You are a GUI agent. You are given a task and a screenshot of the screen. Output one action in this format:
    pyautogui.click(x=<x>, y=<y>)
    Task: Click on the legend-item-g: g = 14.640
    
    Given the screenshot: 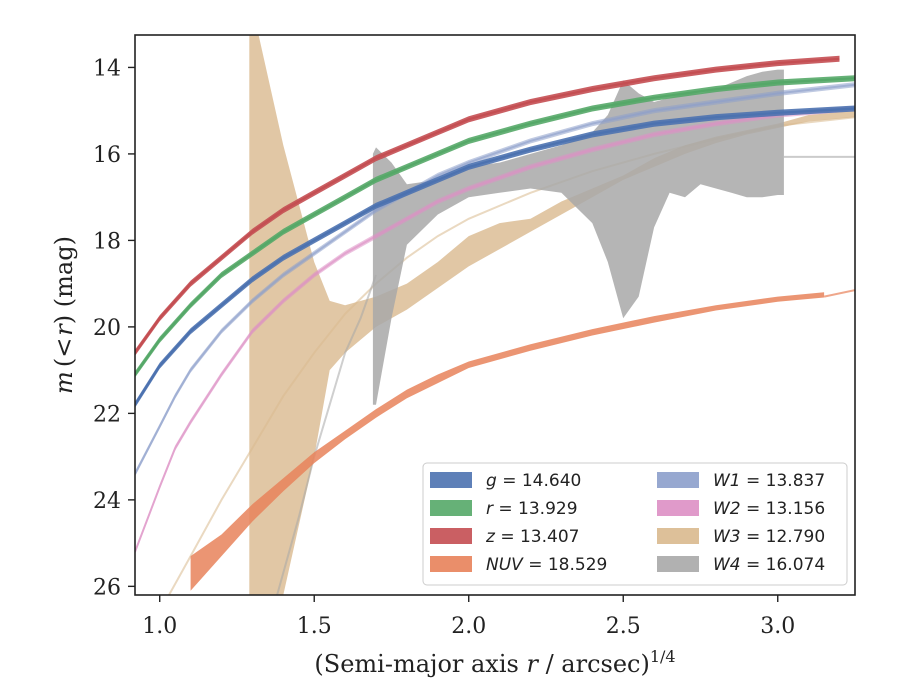 What is the action you would take?
    pyautogui.click(x=505, y=481)
    